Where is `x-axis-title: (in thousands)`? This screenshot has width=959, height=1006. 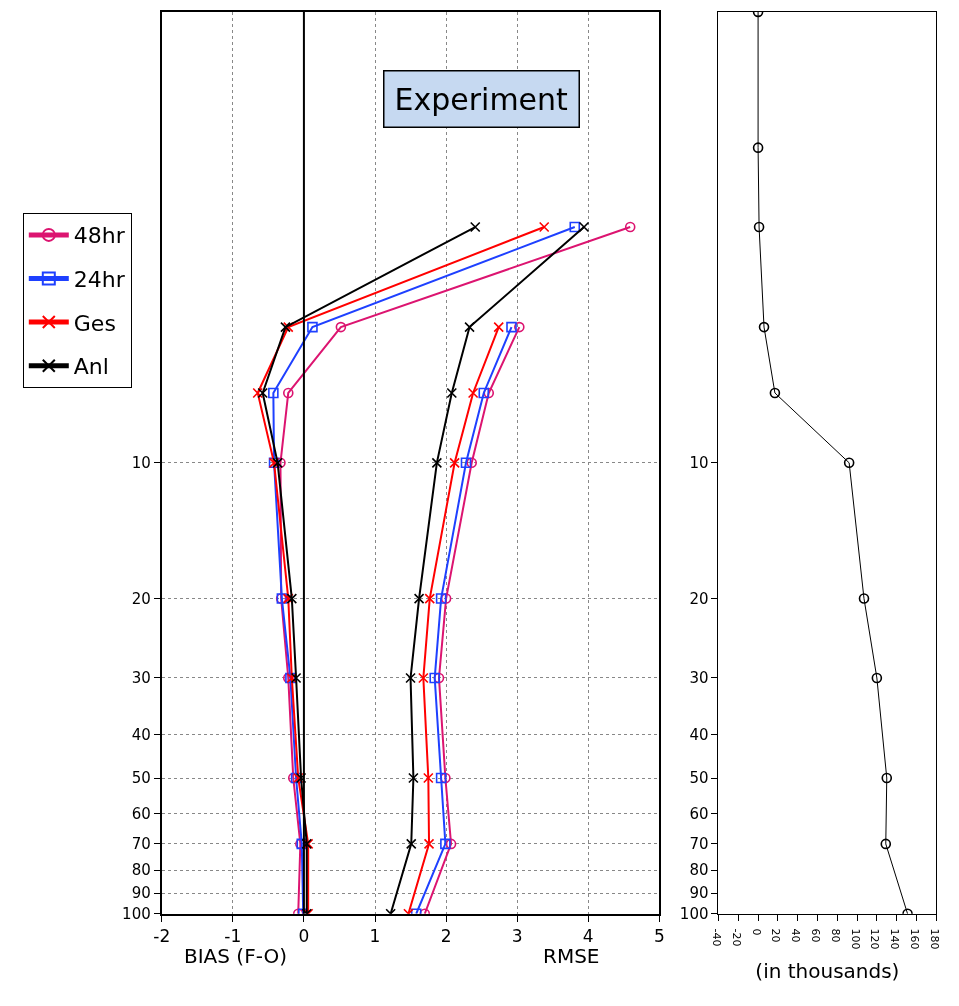 x-axis-title: (in thousands) is located at coordinates (827, 970).